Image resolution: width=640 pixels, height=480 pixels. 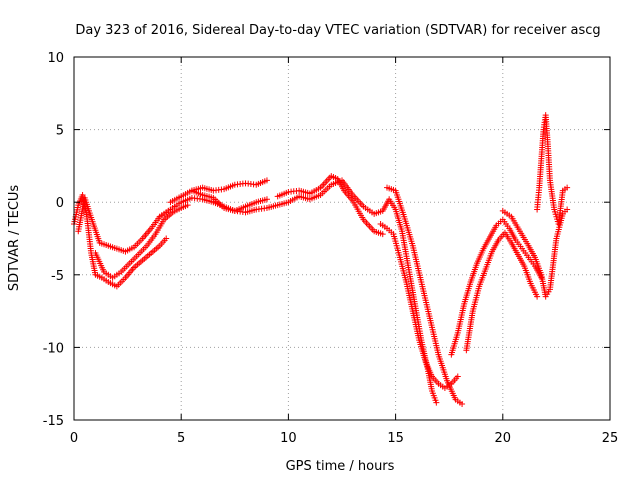 What do you see at coordinates (57, 276) in the screenshot?
I see `y-tick-label: -5` at bounding box center [57, 276].